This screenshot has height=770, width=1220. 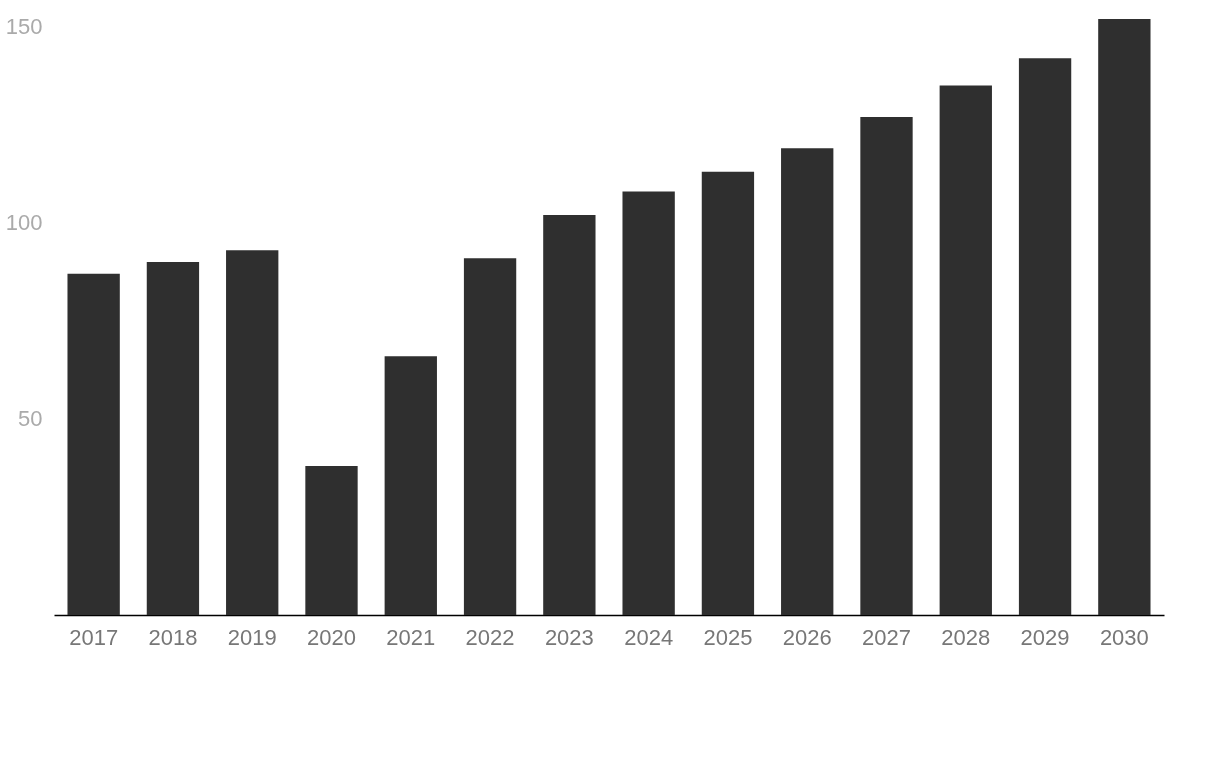 I want to click on x-tick-label: 2022, so click(x=490, y=637).